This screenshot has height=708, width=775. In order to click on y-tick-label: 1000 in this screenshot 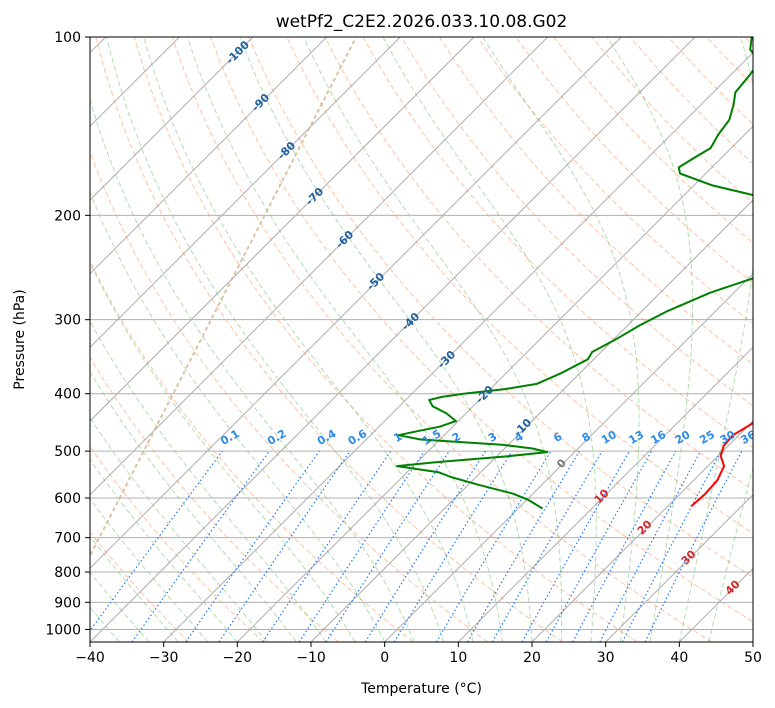, I will do `click(63, 630)`.